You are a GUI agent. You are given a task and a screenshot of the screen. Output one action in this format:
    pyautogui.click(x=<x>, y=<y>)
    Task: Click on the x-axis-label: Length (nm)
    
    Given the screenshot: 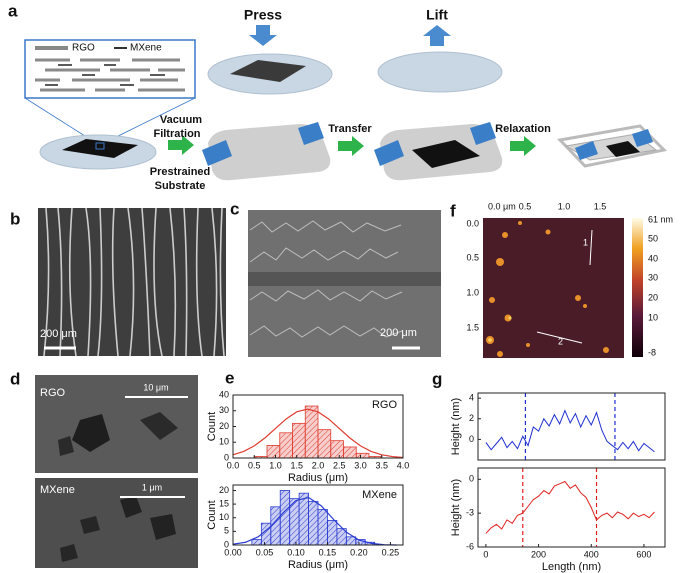 What is the action you would take?
    pyautogui.click(x=571, y=567)
    